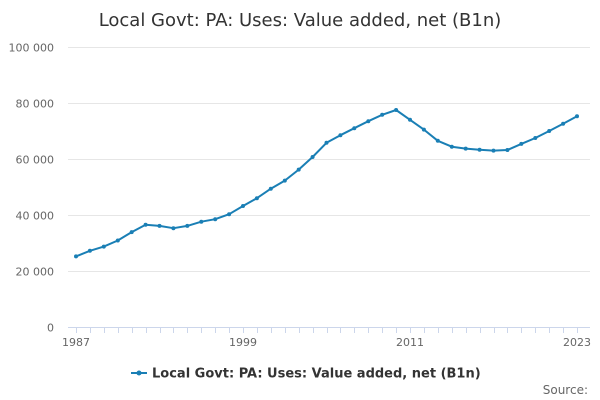 The height and width of the screenshot is (400, 600). What do you see at coordinates (76, 342) in the screenshot?
I see `x-tick-label: 1987` at bounding box center [76, 342].